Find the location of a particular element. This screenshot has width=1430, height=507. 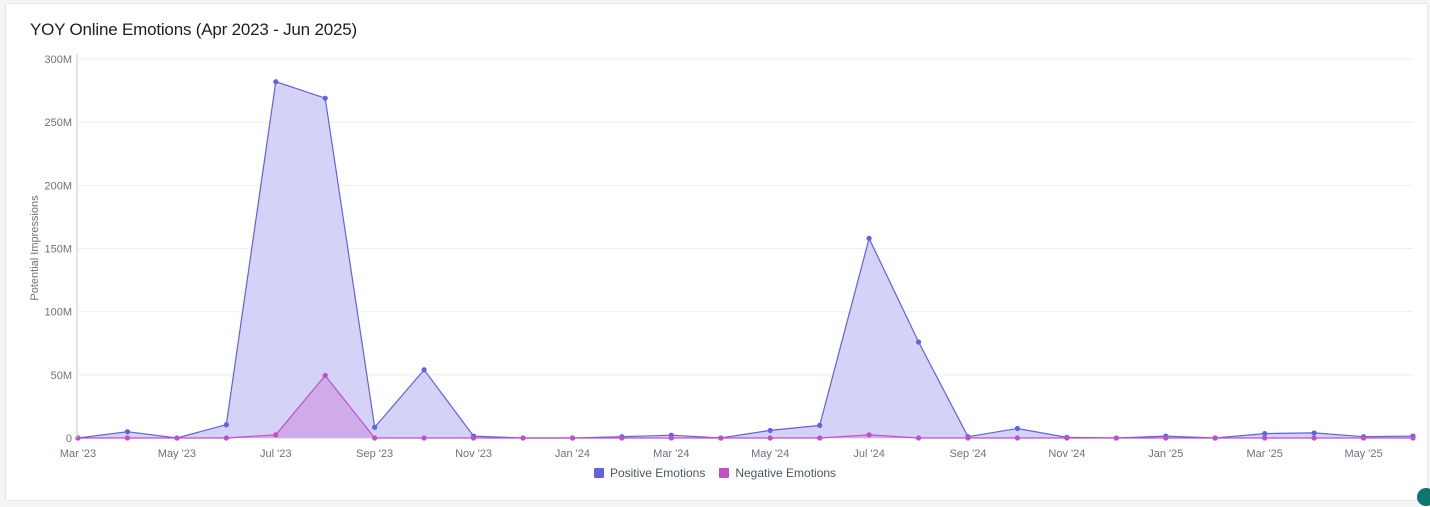

y-tick-label: 100M is located at coordinates (58, 313).